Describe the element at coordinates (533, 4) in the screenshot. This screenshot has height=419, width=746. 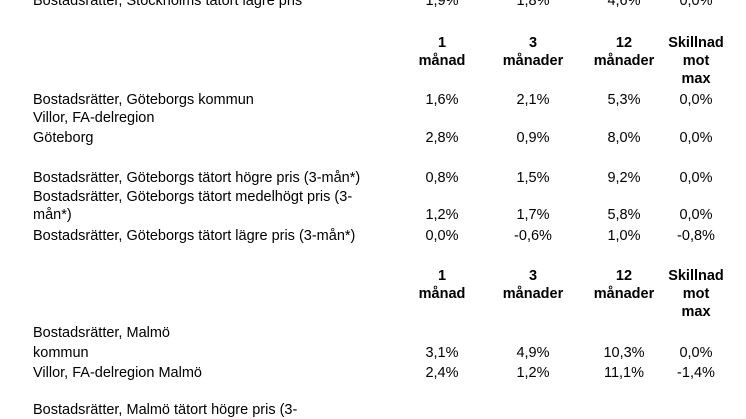
I see `value-3-months: 1,8%` at that location.